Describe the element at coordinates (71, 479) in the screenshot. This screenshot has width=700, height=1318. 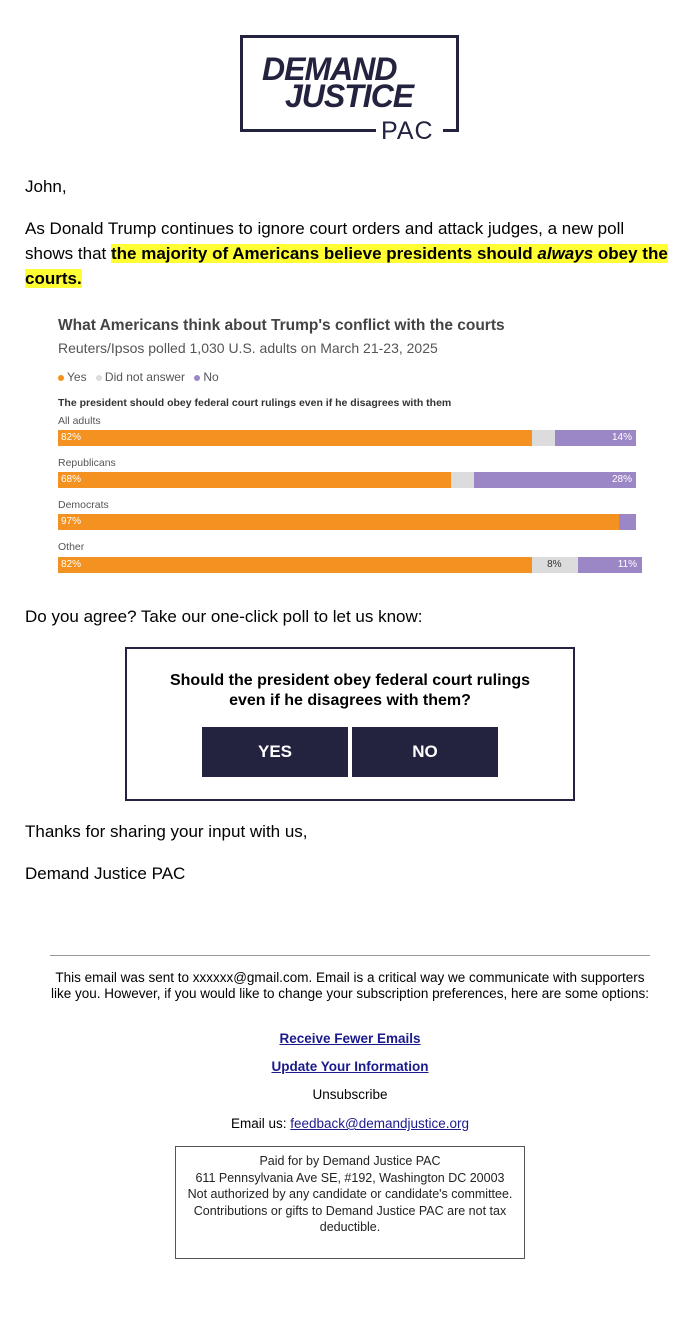
I see `chart-data-label: 68%` at that location.